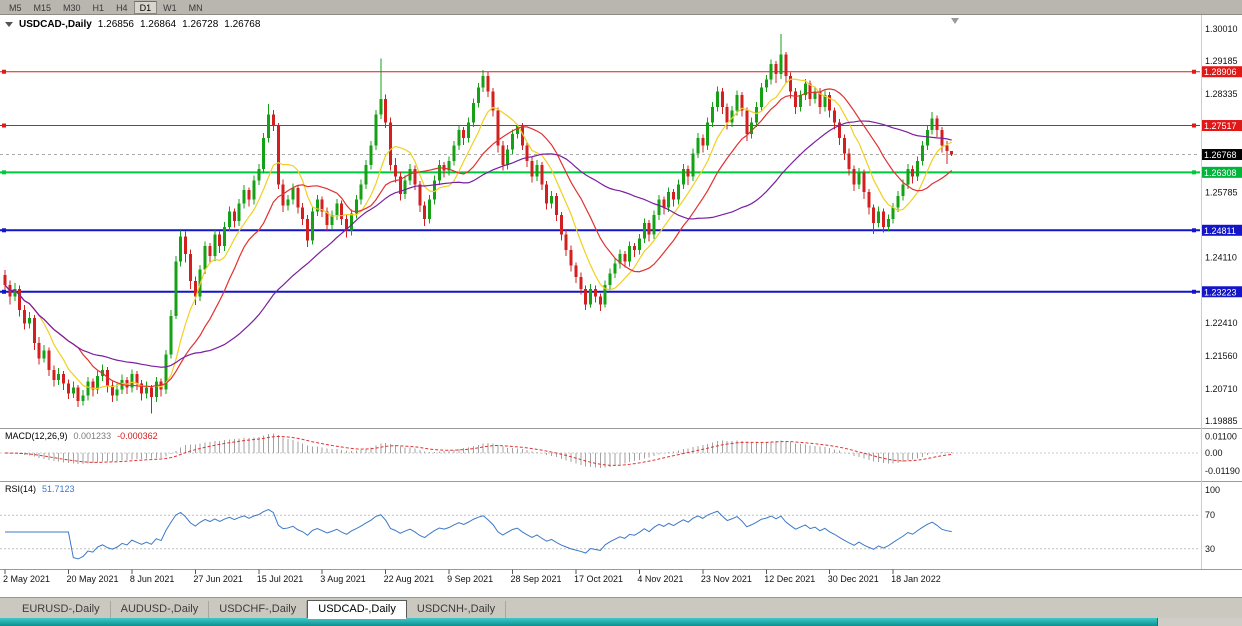  Describe the element at coordinates (1221, 323) in the screenshot. I see `price-tick-label: 1.22410` at that location.